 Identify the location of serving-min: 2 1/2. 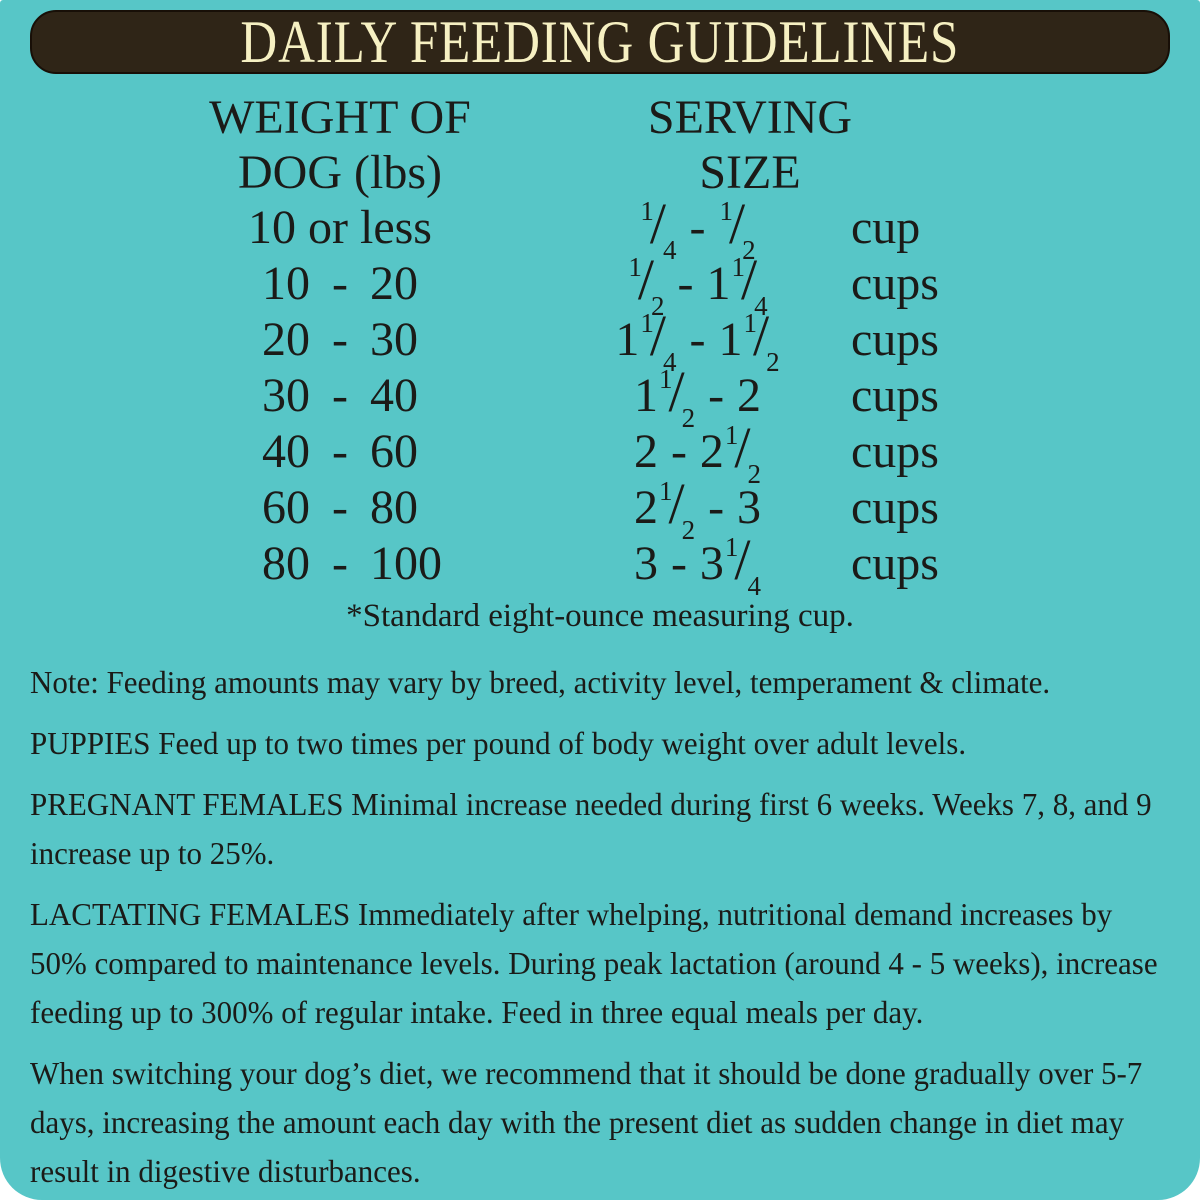
(664, 508).